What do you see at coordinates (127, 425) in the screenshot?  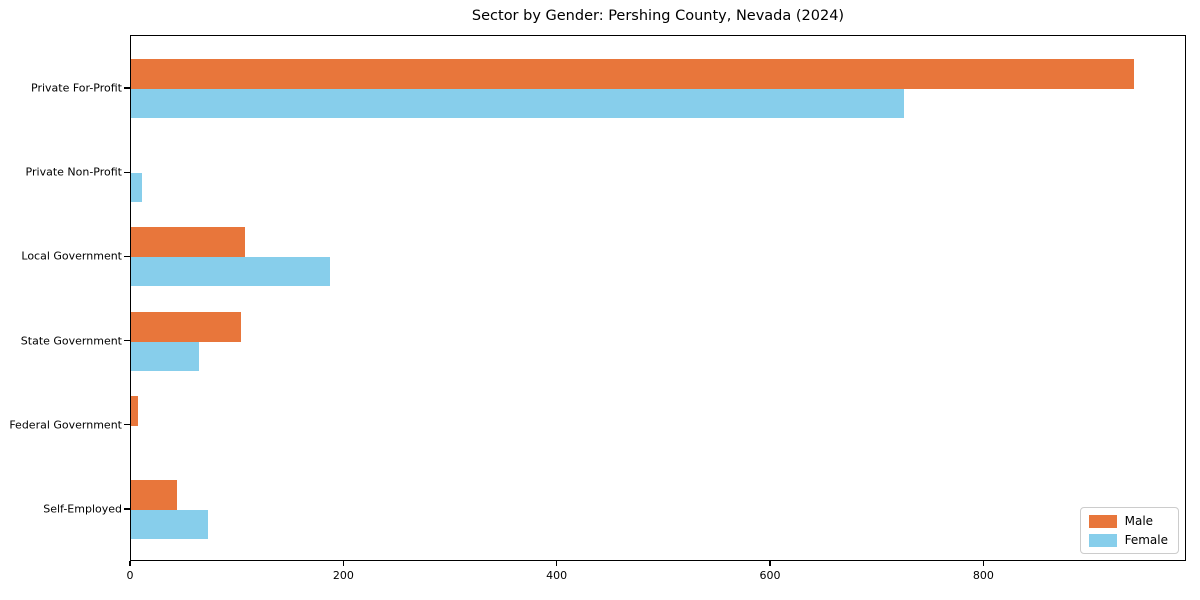 I see `ytick-mark-federal-government` at bounding box center [127, 425].